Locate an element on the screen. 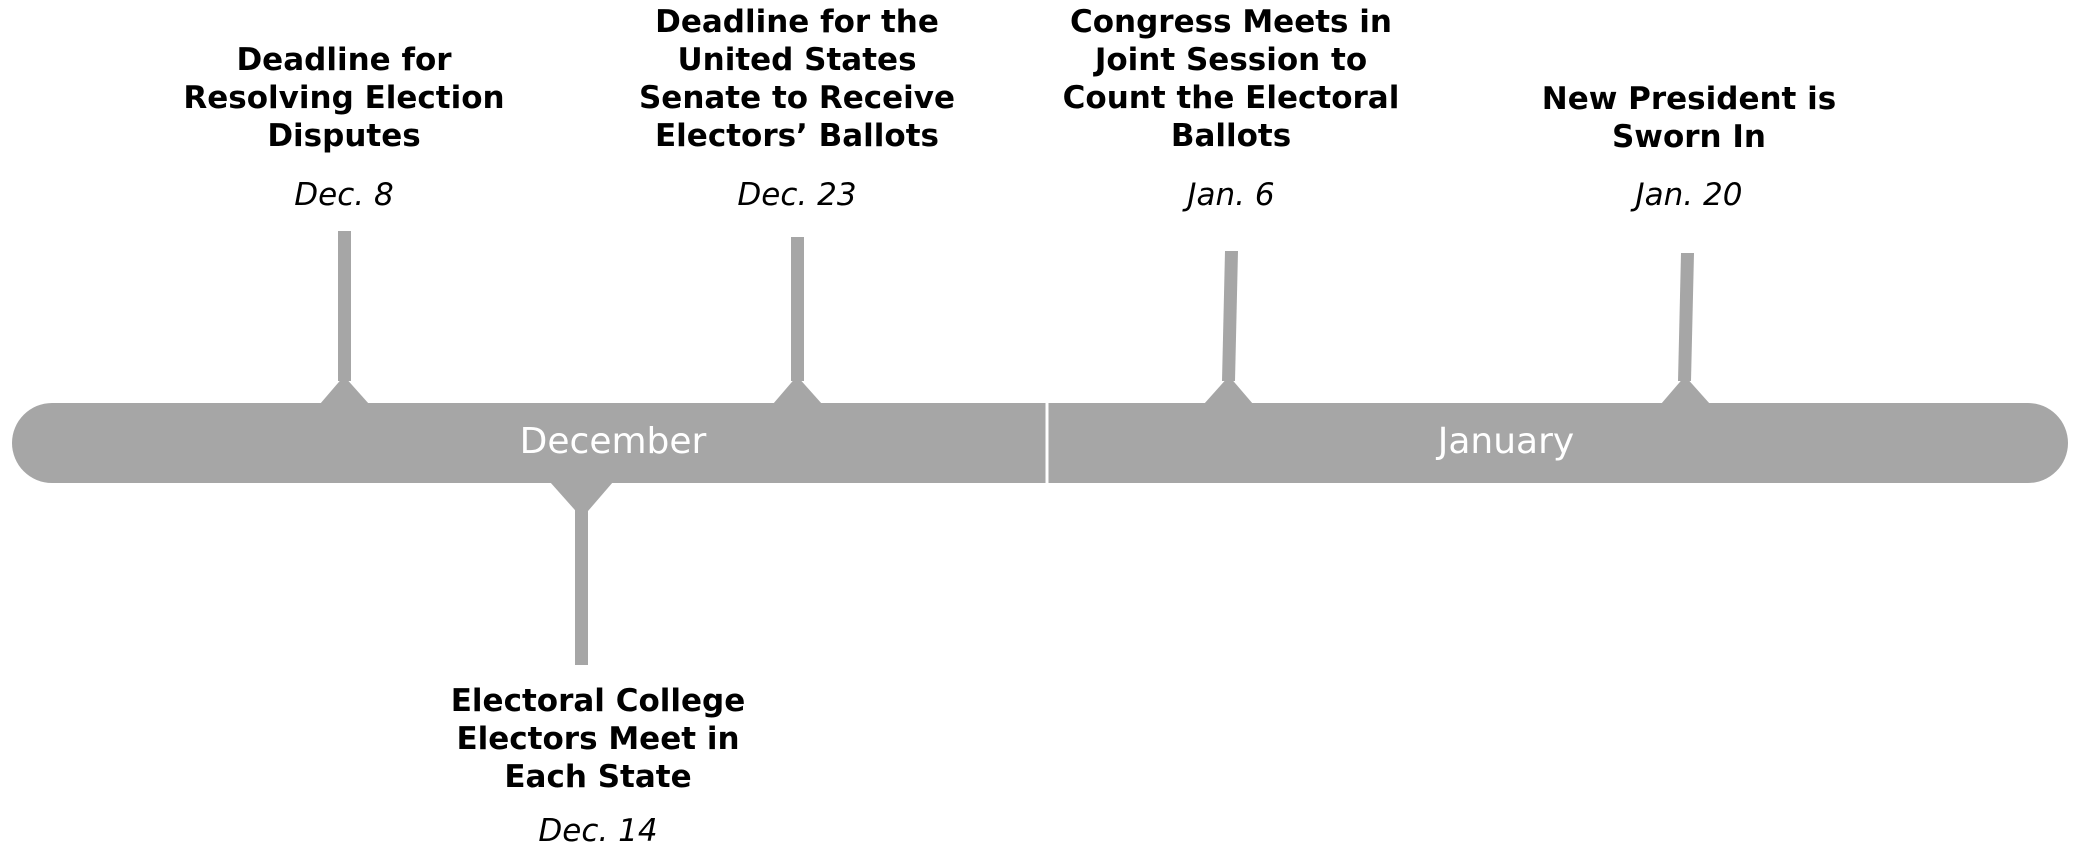 Image resolution: width=2079 pixels, height=850 pixels. event-date-dec-23: Dec. 23 is located at coordinates (797, 195).